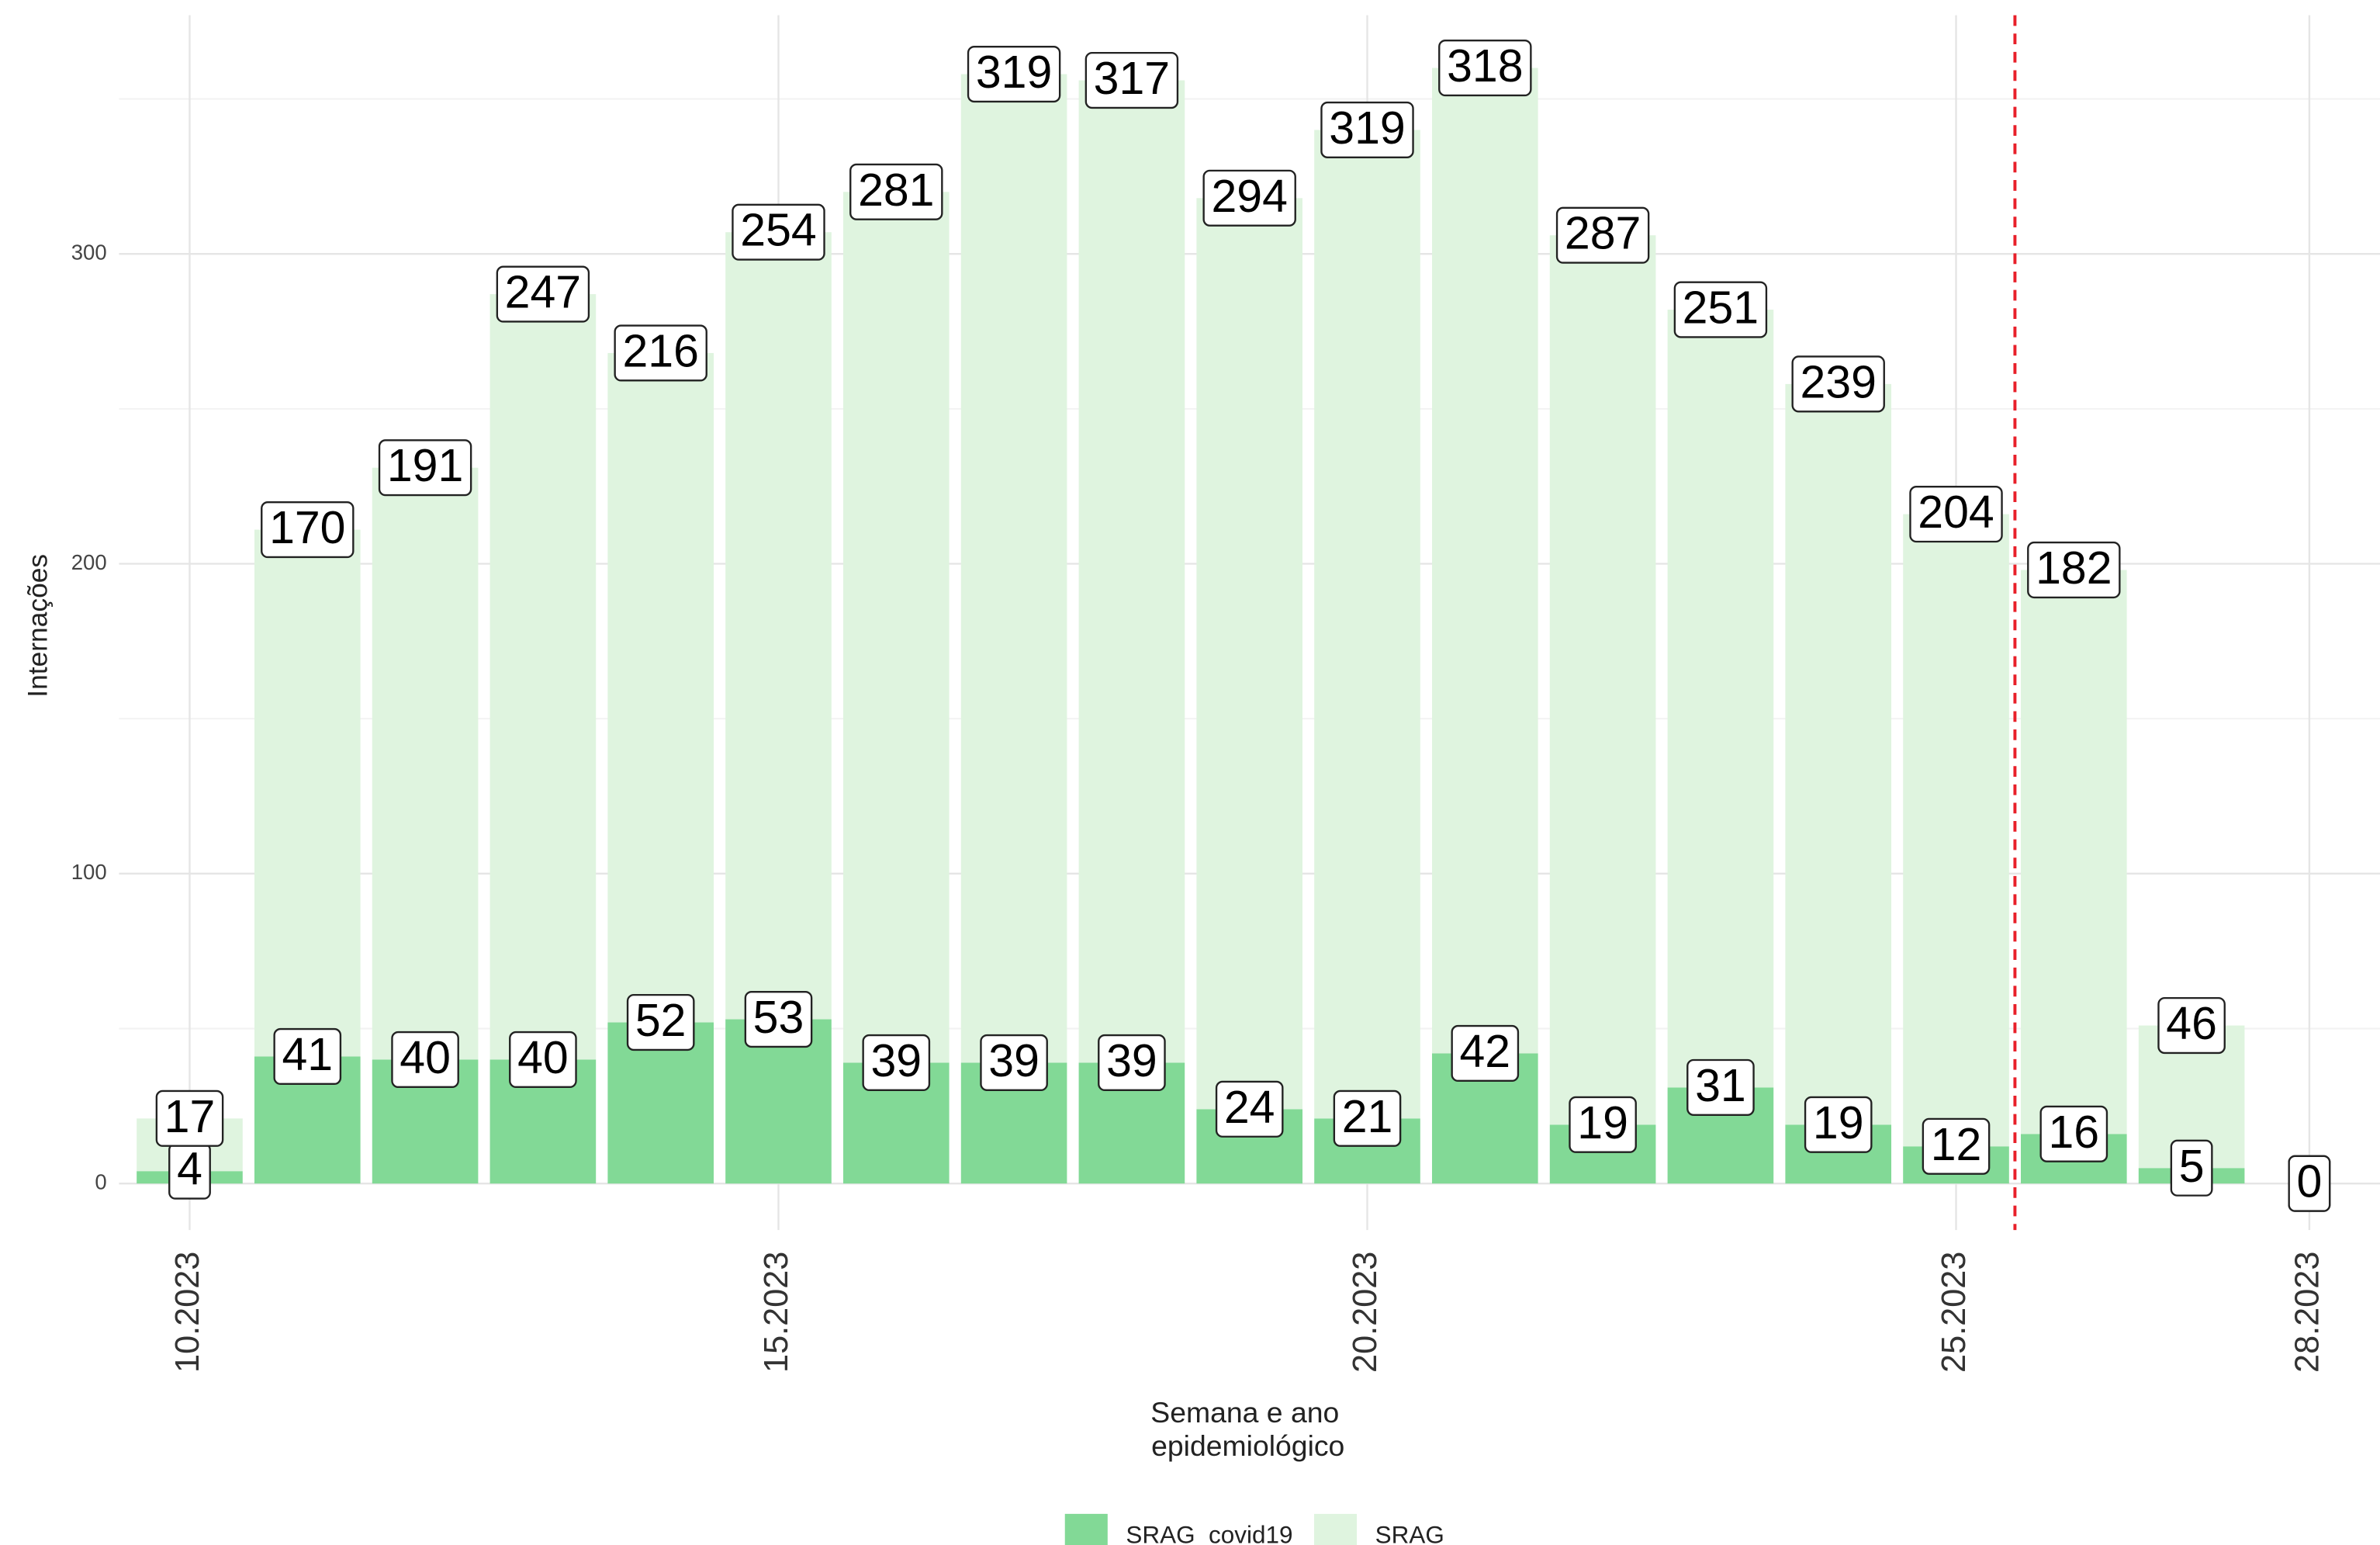 Image resolution: width=2380 pixels, height=1545 pixels. I want to click on data-label-text: 319, so click(1367, 128).